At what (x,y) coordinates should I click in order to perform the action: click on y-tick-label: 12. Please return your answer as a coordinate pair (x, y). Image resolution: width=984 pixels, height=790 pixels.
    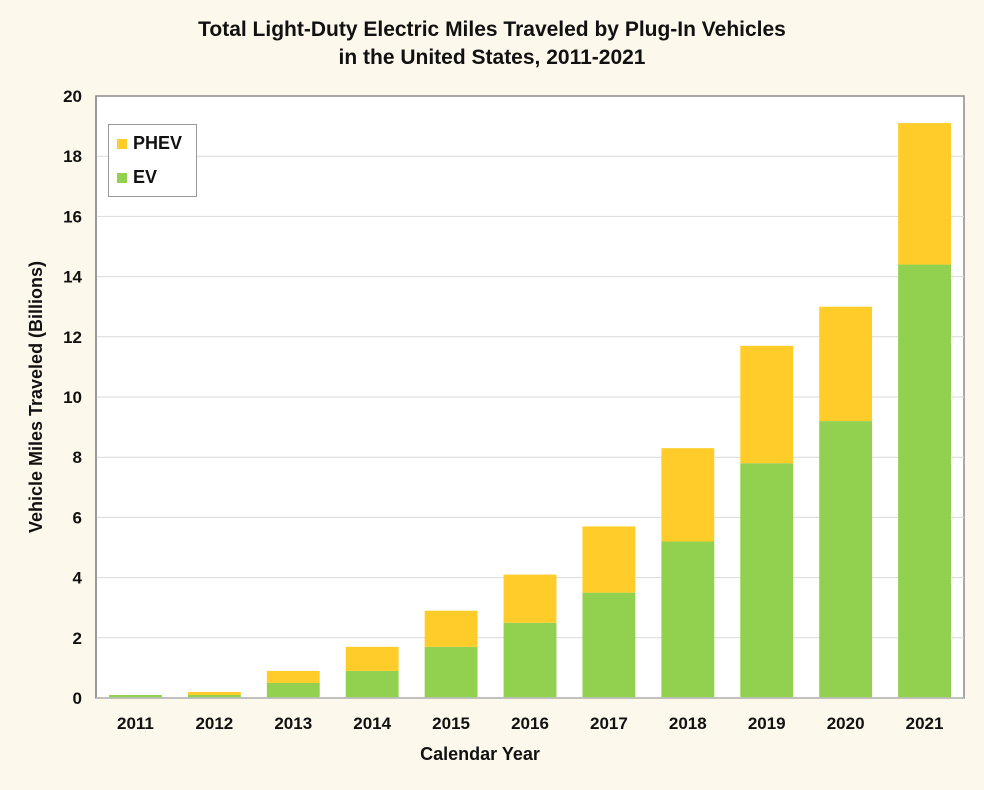
    Looking at the image, I should click on (72, 337).